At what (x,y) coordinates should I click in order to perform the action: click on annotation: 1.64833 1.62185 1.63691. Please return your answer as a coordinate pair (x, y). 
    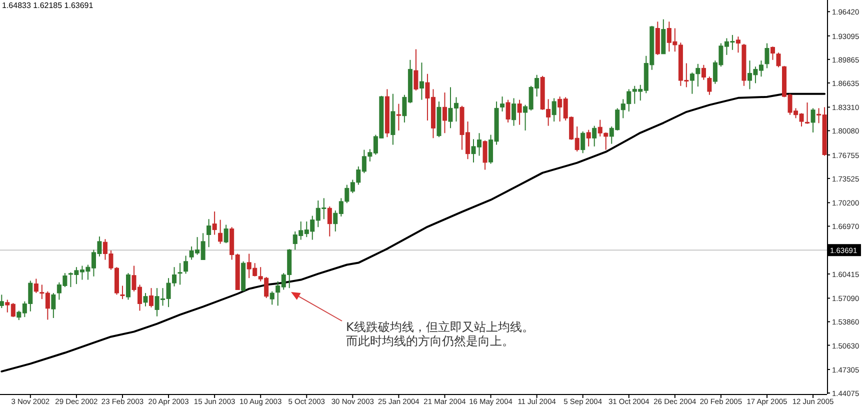
    Looking at the image, I should click on (48, 5).